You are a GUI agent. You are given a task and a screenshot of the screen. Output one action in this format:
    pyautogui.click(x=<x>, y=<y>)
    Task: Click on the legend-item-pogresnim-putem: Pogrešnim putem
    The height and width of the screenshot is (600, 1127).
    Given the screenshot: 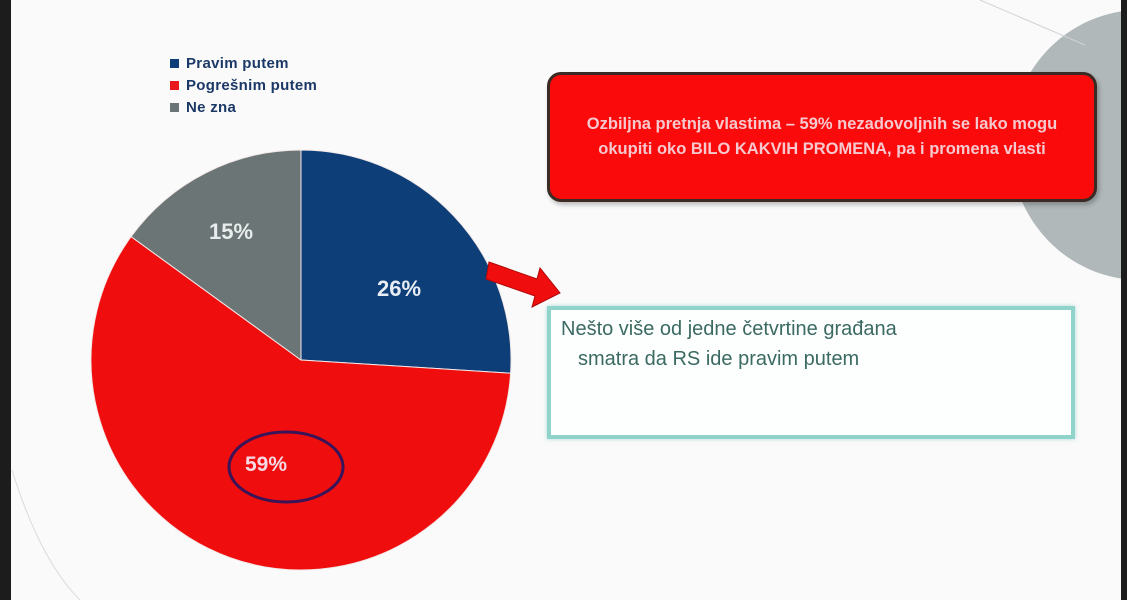 What is the action you would take?
    pyautogui.click(x=243, y=85)
    